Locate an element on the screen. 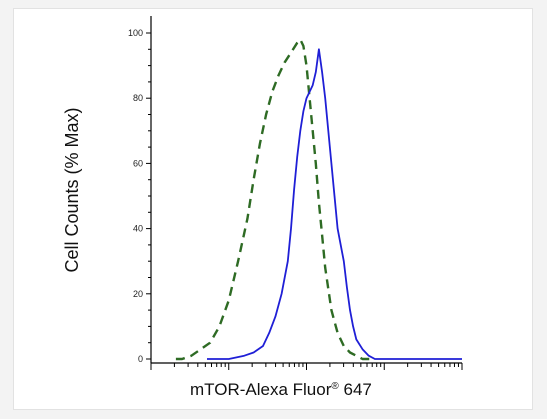  y-tick-label: 0 is located at coordinates (140, 359).